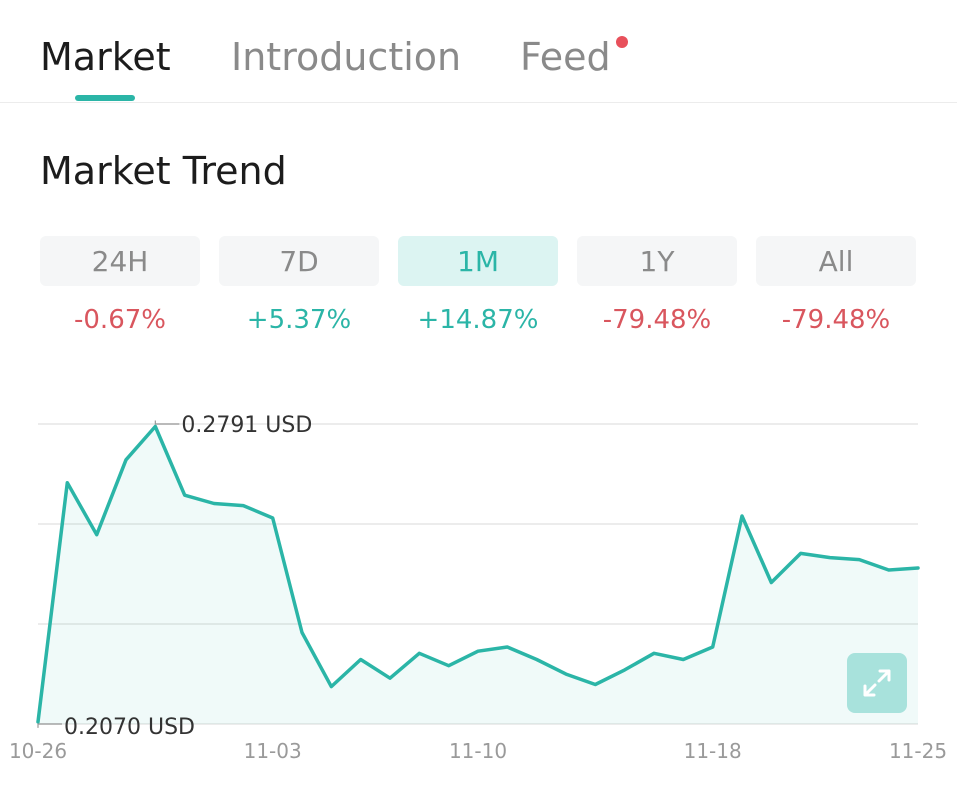 This screenshot has width=957, height=800. What do you see at coordinates (105, 57) in the screenshot?
I see `tab-market: Market` at bounding box center [105, 57].